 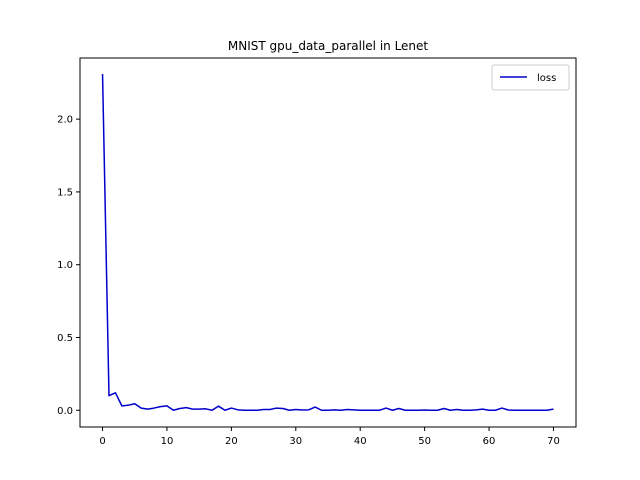 I want to click on x-tick-label: 30, so click(x=295, y=441).